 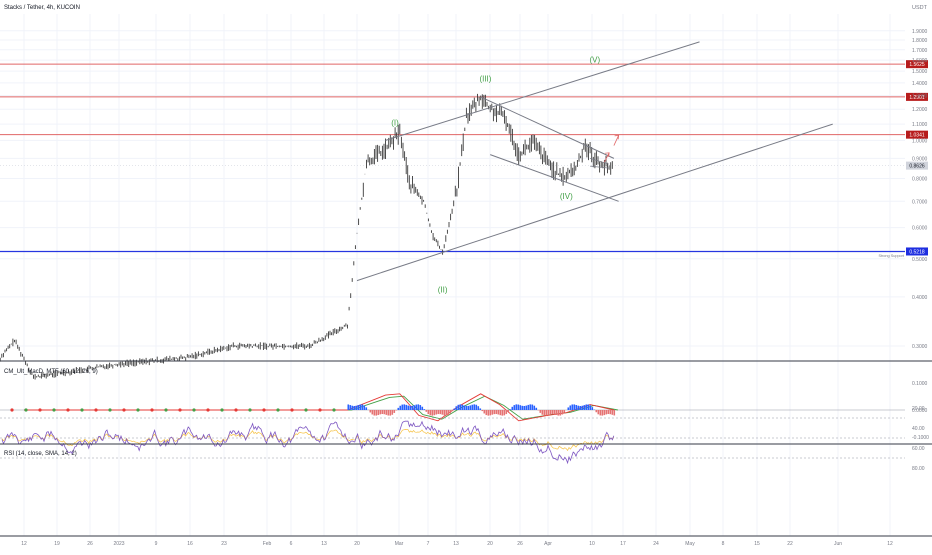 I want to click on trendline, so click(x=554, y=178).